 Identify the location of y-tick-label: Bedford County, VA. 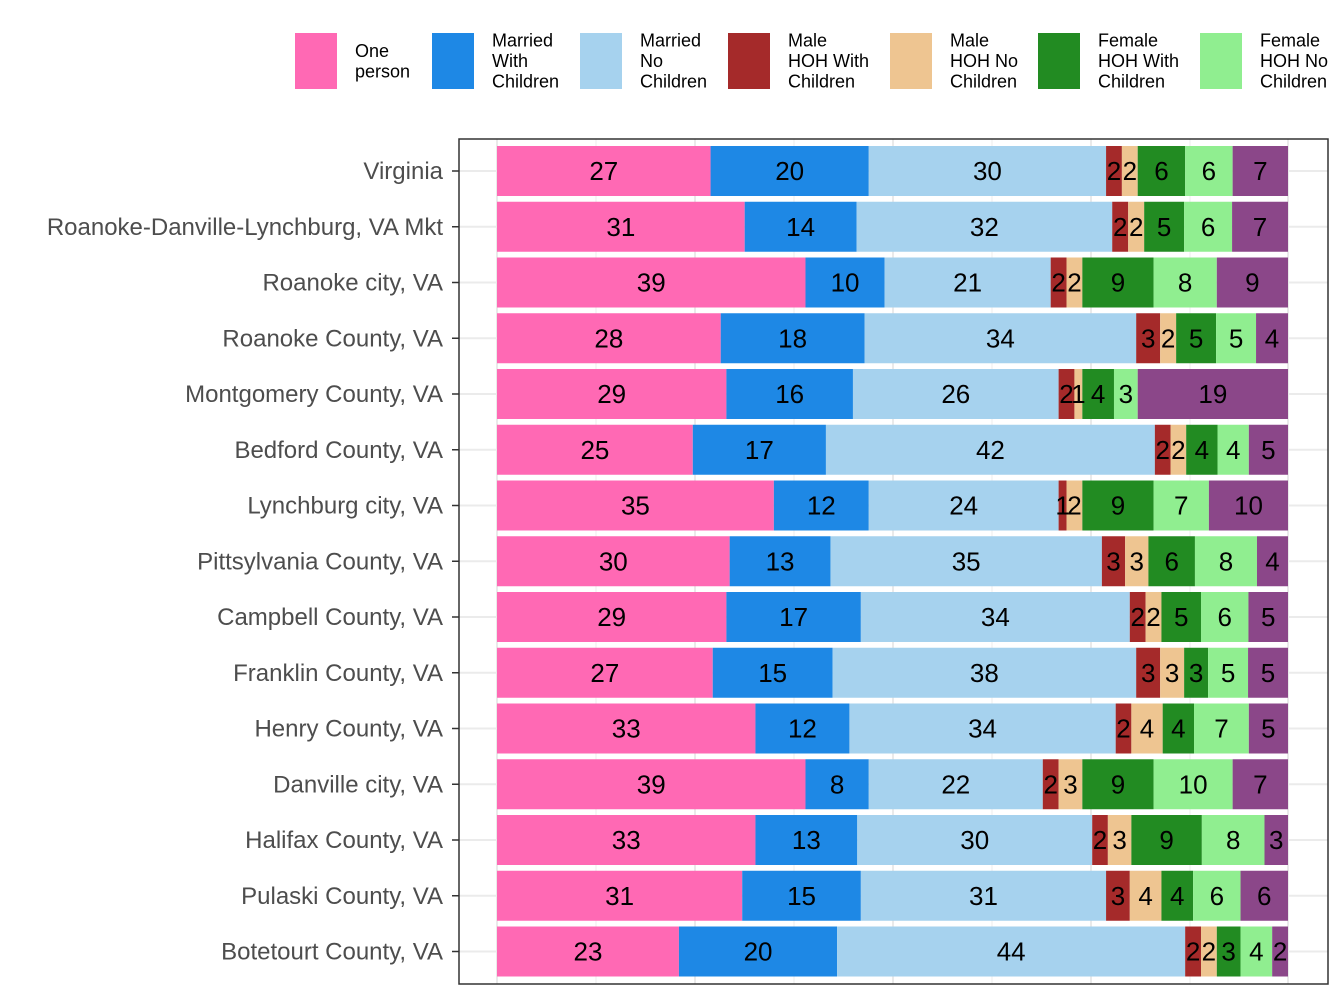
(338, 450).